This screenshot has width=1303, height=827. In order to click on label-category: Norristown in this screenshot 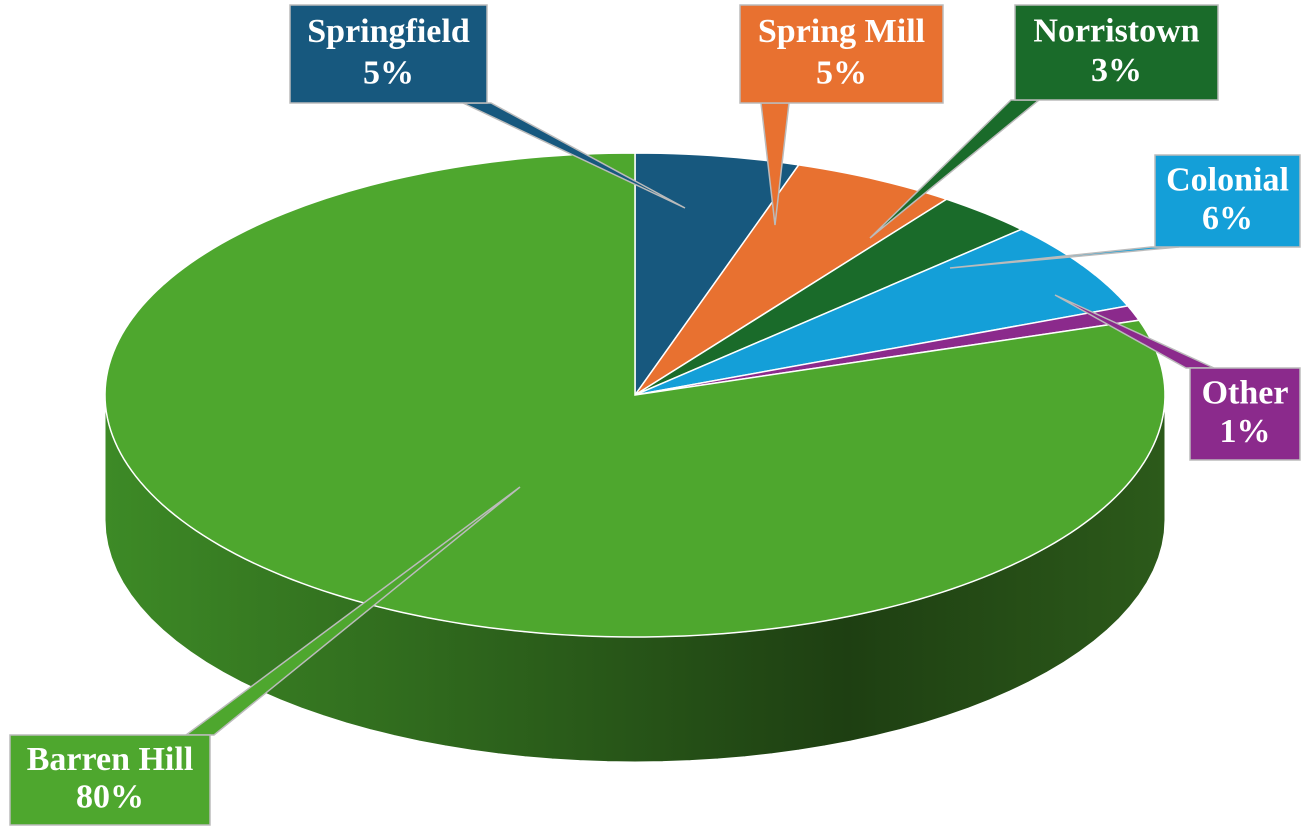, I will do `click(1116, 30)`.